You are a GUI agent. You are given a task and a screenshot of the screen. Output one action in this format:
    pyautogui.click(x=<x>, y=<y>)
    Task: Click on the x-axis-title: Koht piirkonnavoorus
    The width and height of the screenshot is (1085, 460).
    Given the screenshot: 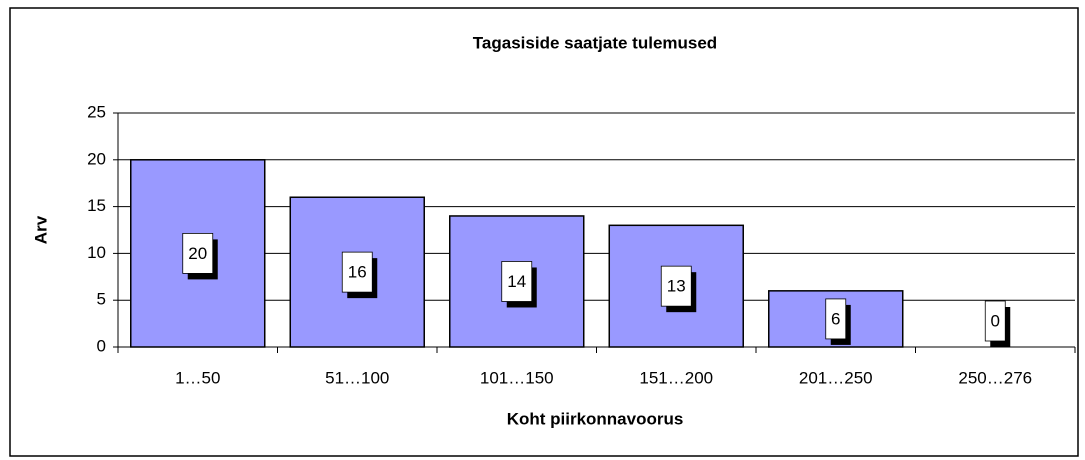 What is the action you would take?
    pyautogui.click(x=595, y=418)
    